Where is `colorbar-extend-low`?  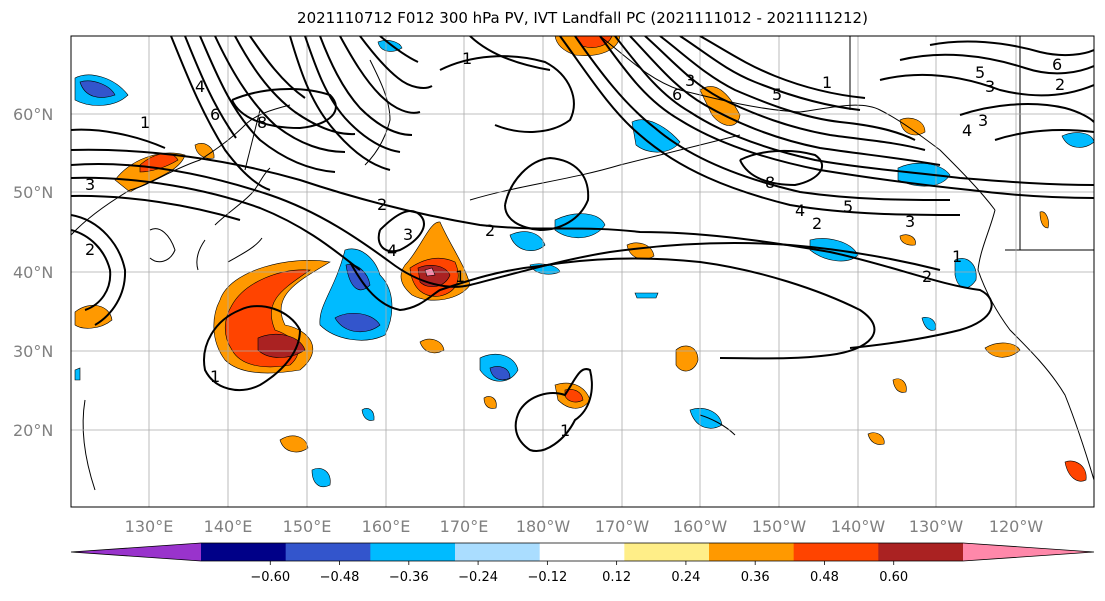
colorbar-extend-low is located at coordinates (136, 552).